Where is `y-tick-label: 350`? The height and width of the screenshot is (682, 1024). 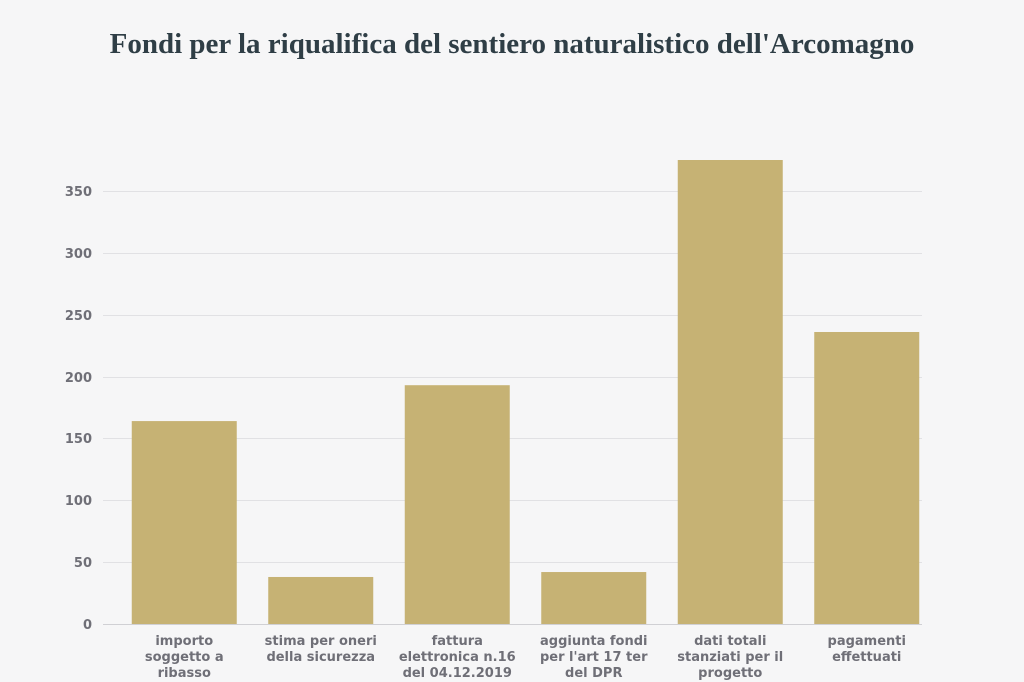 y-tick-label: 350 is located at coordinates (78, 192).